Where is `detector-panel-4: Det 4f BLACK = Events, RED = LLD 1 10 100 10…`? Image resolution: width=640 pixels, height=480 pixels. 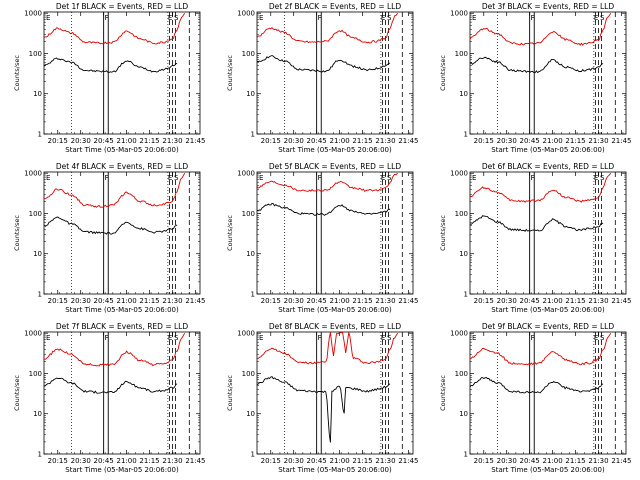 detector-panel-4: Det 4f BLACK = Events, RED = LLD 1 10 100 10… is located at coordinates (109, 238).